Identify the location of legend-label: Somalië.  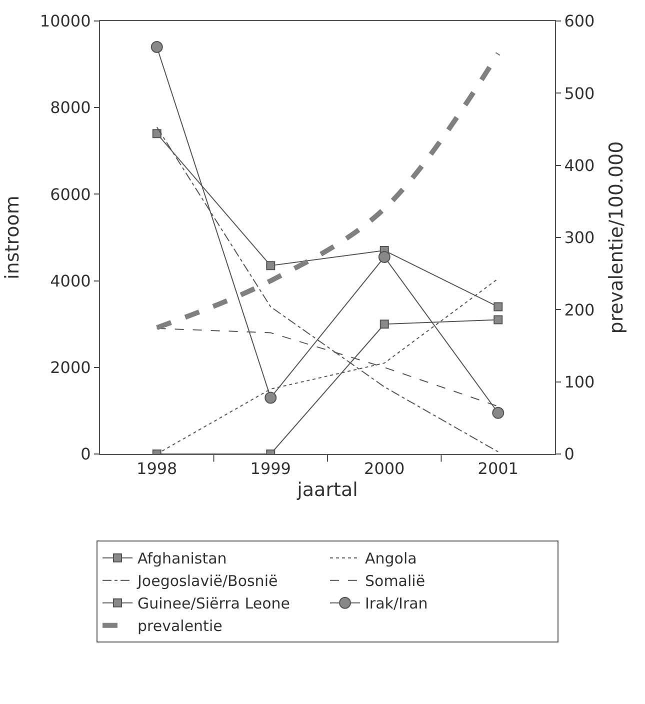
(395, 581).